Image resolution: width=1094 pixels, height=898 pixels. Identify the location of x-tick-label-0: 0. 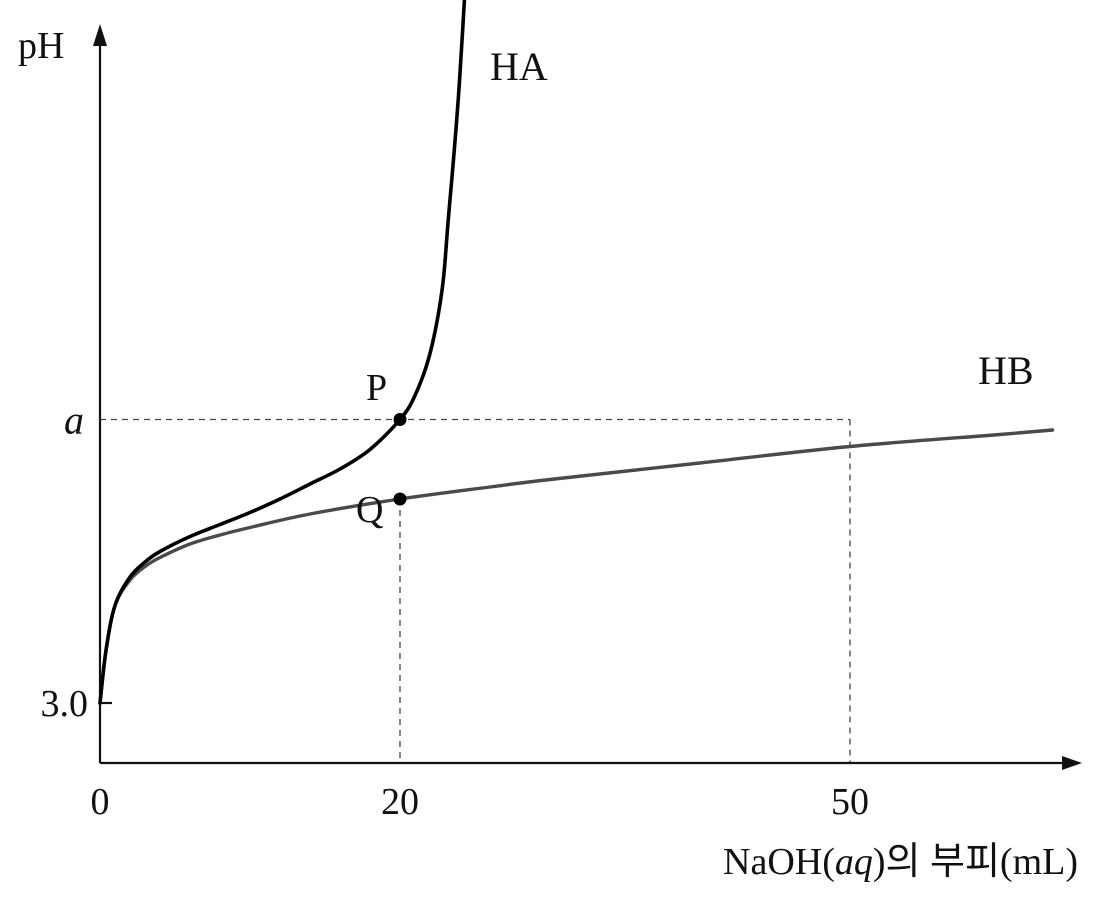
(100, 802).